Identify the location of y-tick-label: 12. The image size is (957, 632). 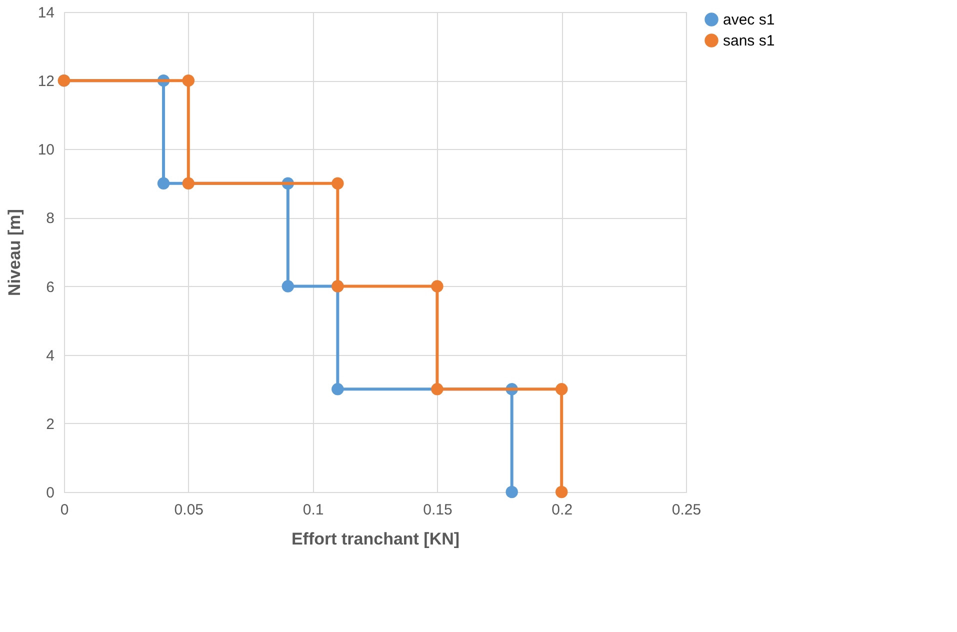
(46, 81).